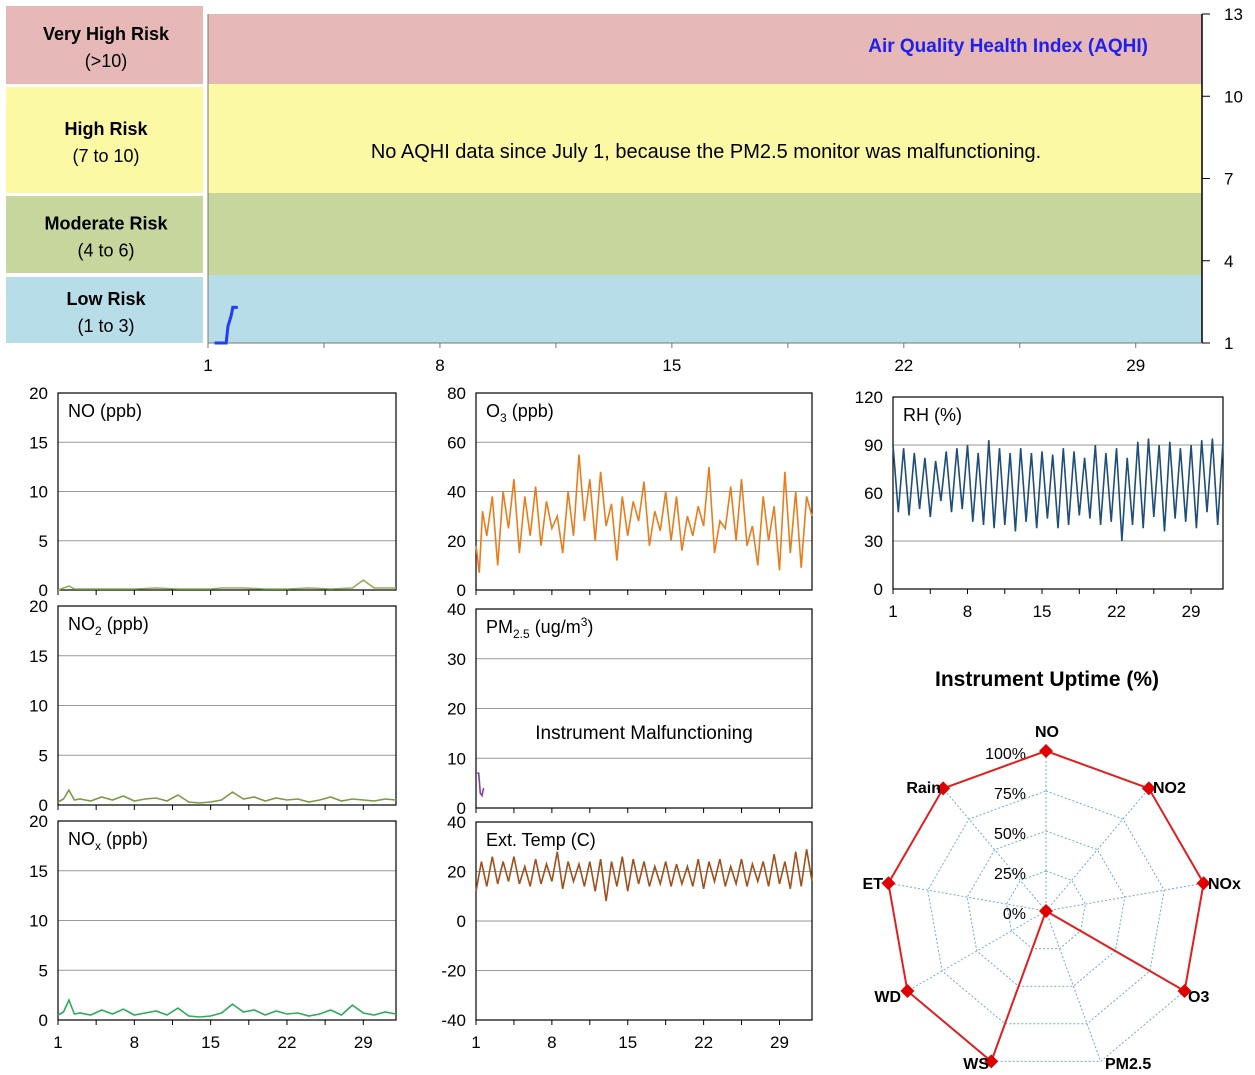 This screenshot has width=1255, height=1075. What do you see at coordinates (644, 513) in the screenshot?
I see `series-line-o3` at bounding box center [644, 513].